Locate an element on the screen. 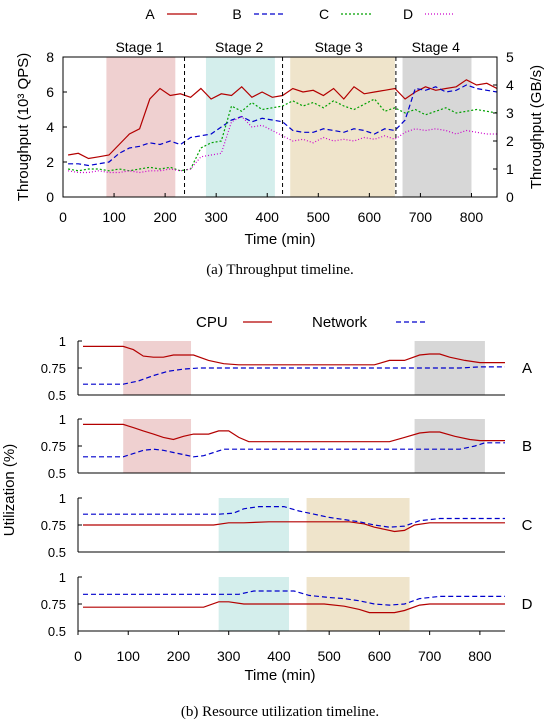  panel-d: 0.5 0.75 1 D is located at coordinates (287, 604).